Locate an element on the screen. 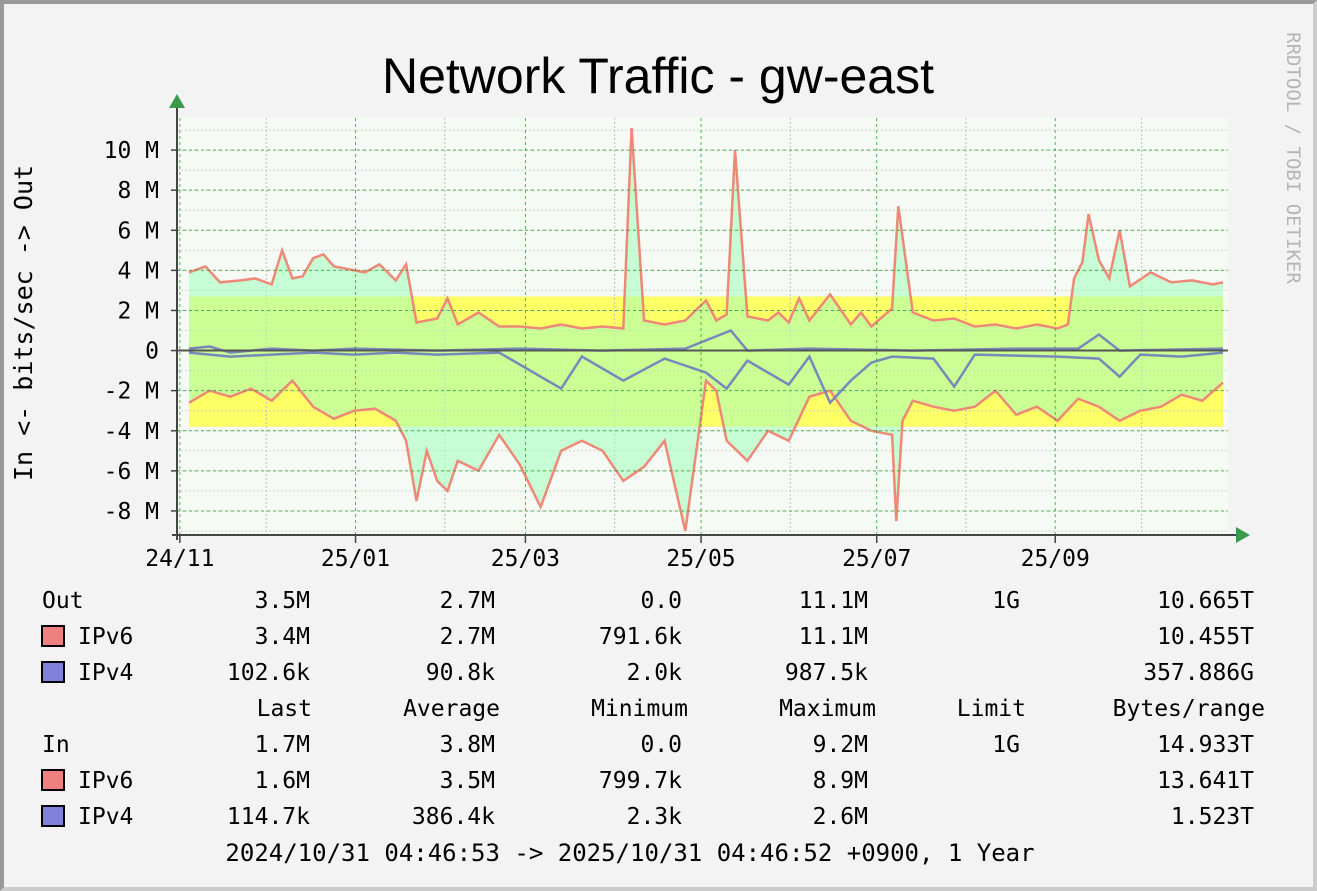 The width and height of the screenshot is (1317, 891). legend-out_ipv6-last: 3.4M is located at coordinates (282, 637).